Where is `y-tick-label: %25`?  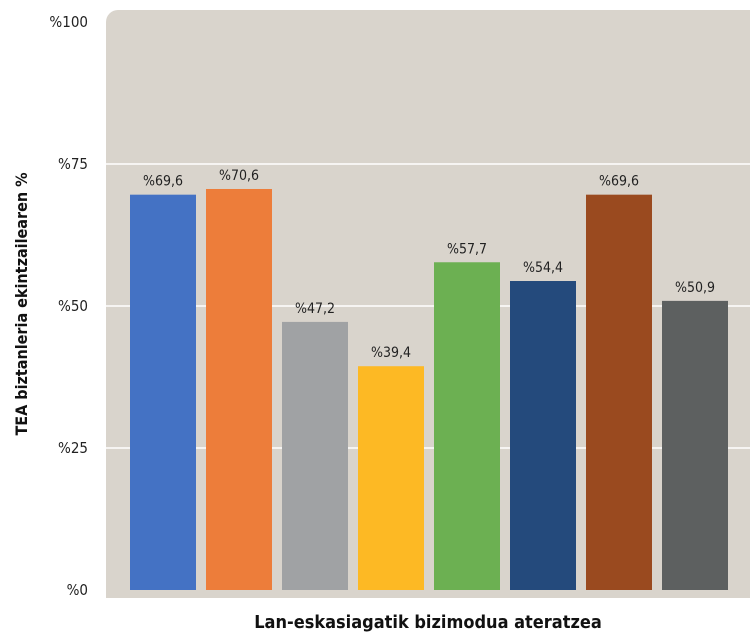 y-tick-label: %25 is located at coordinates (73, 448).